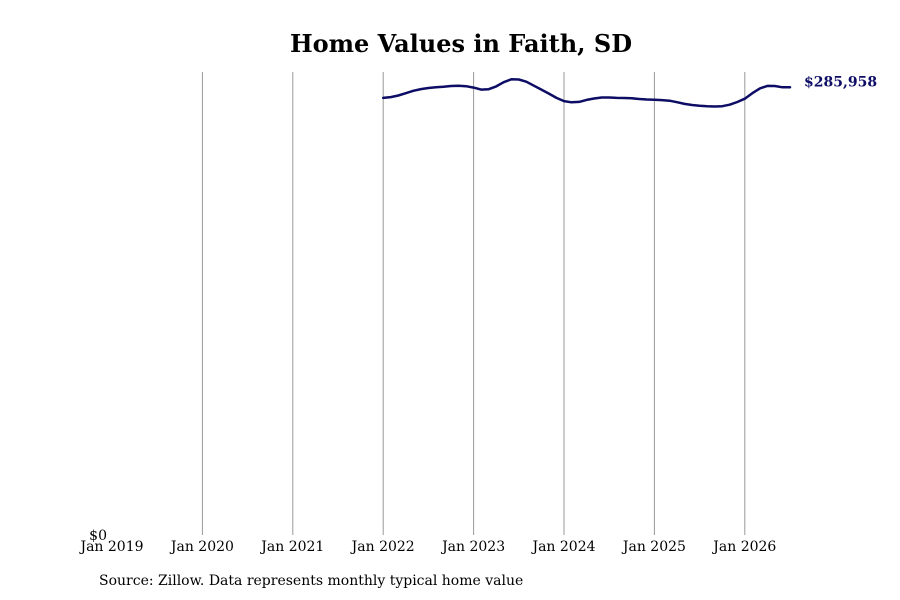 This screenshot has width=900, height=600. What do you see at coordinates (461, 43) in the screenshot?
I see `chart-title: Home Values in Faith, SD` at bounding box center [461, 43].